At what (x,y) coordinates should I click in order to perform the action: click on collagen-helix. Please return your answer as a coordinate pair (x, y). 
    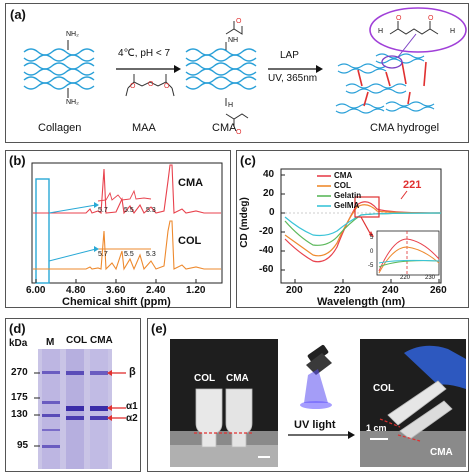
    Looking at the image, I should click on (59, 69).